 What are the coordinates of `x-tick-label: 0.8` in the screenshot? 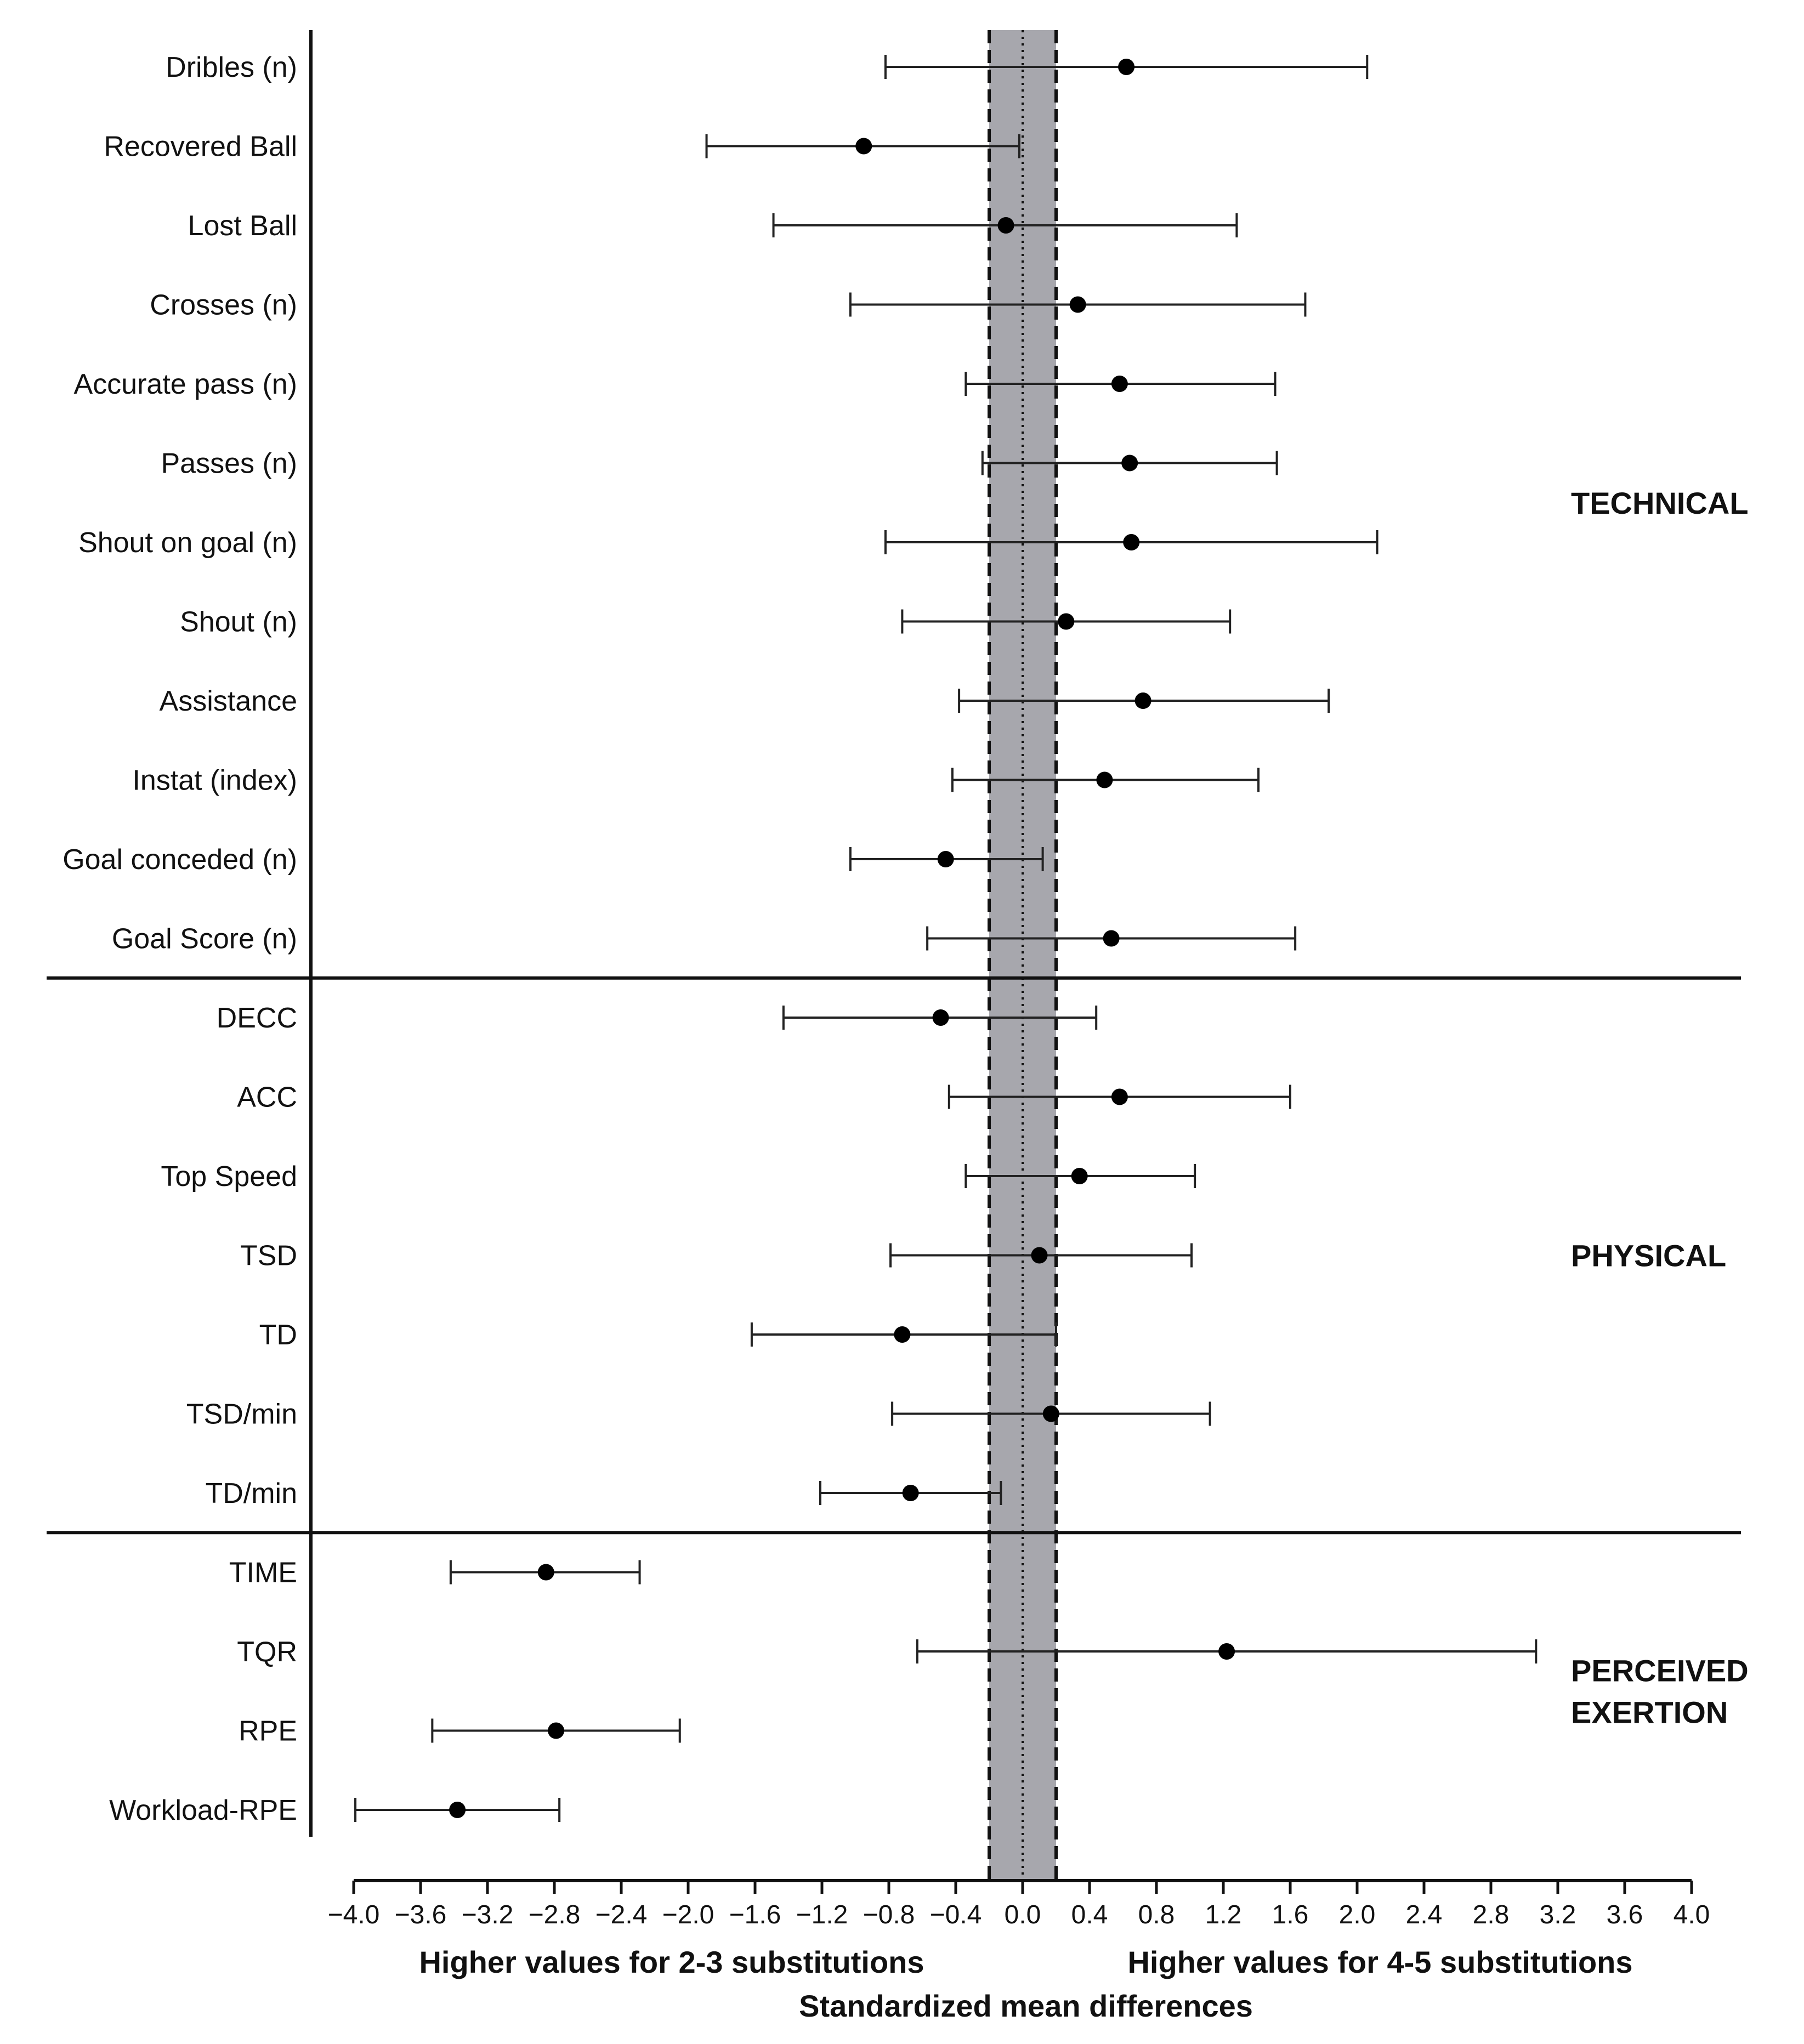 It's located at (1156, 1914).